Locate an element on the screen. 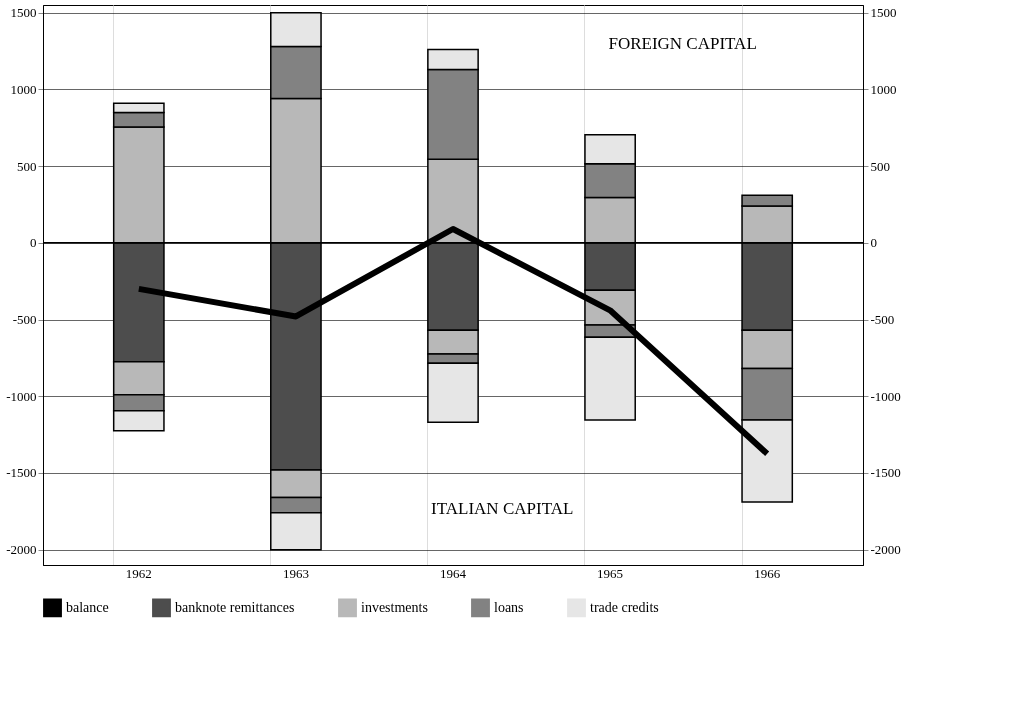 The image size is (1011, 728). y-tick-label: -1000 is located at coordinates (21, 396).